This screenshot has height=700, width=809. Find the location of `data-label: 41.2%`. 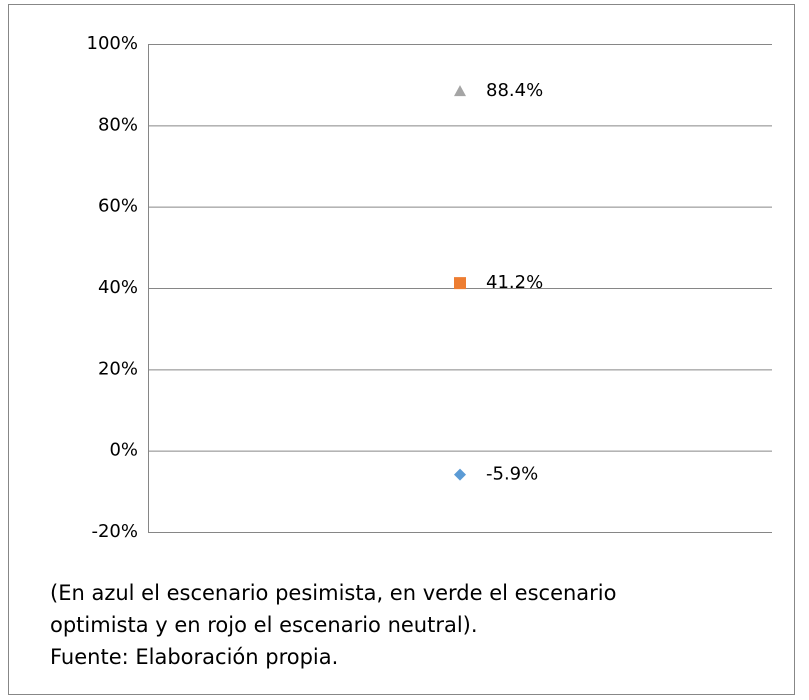

data-label: 41.2% is located at coordinates (514, 282).